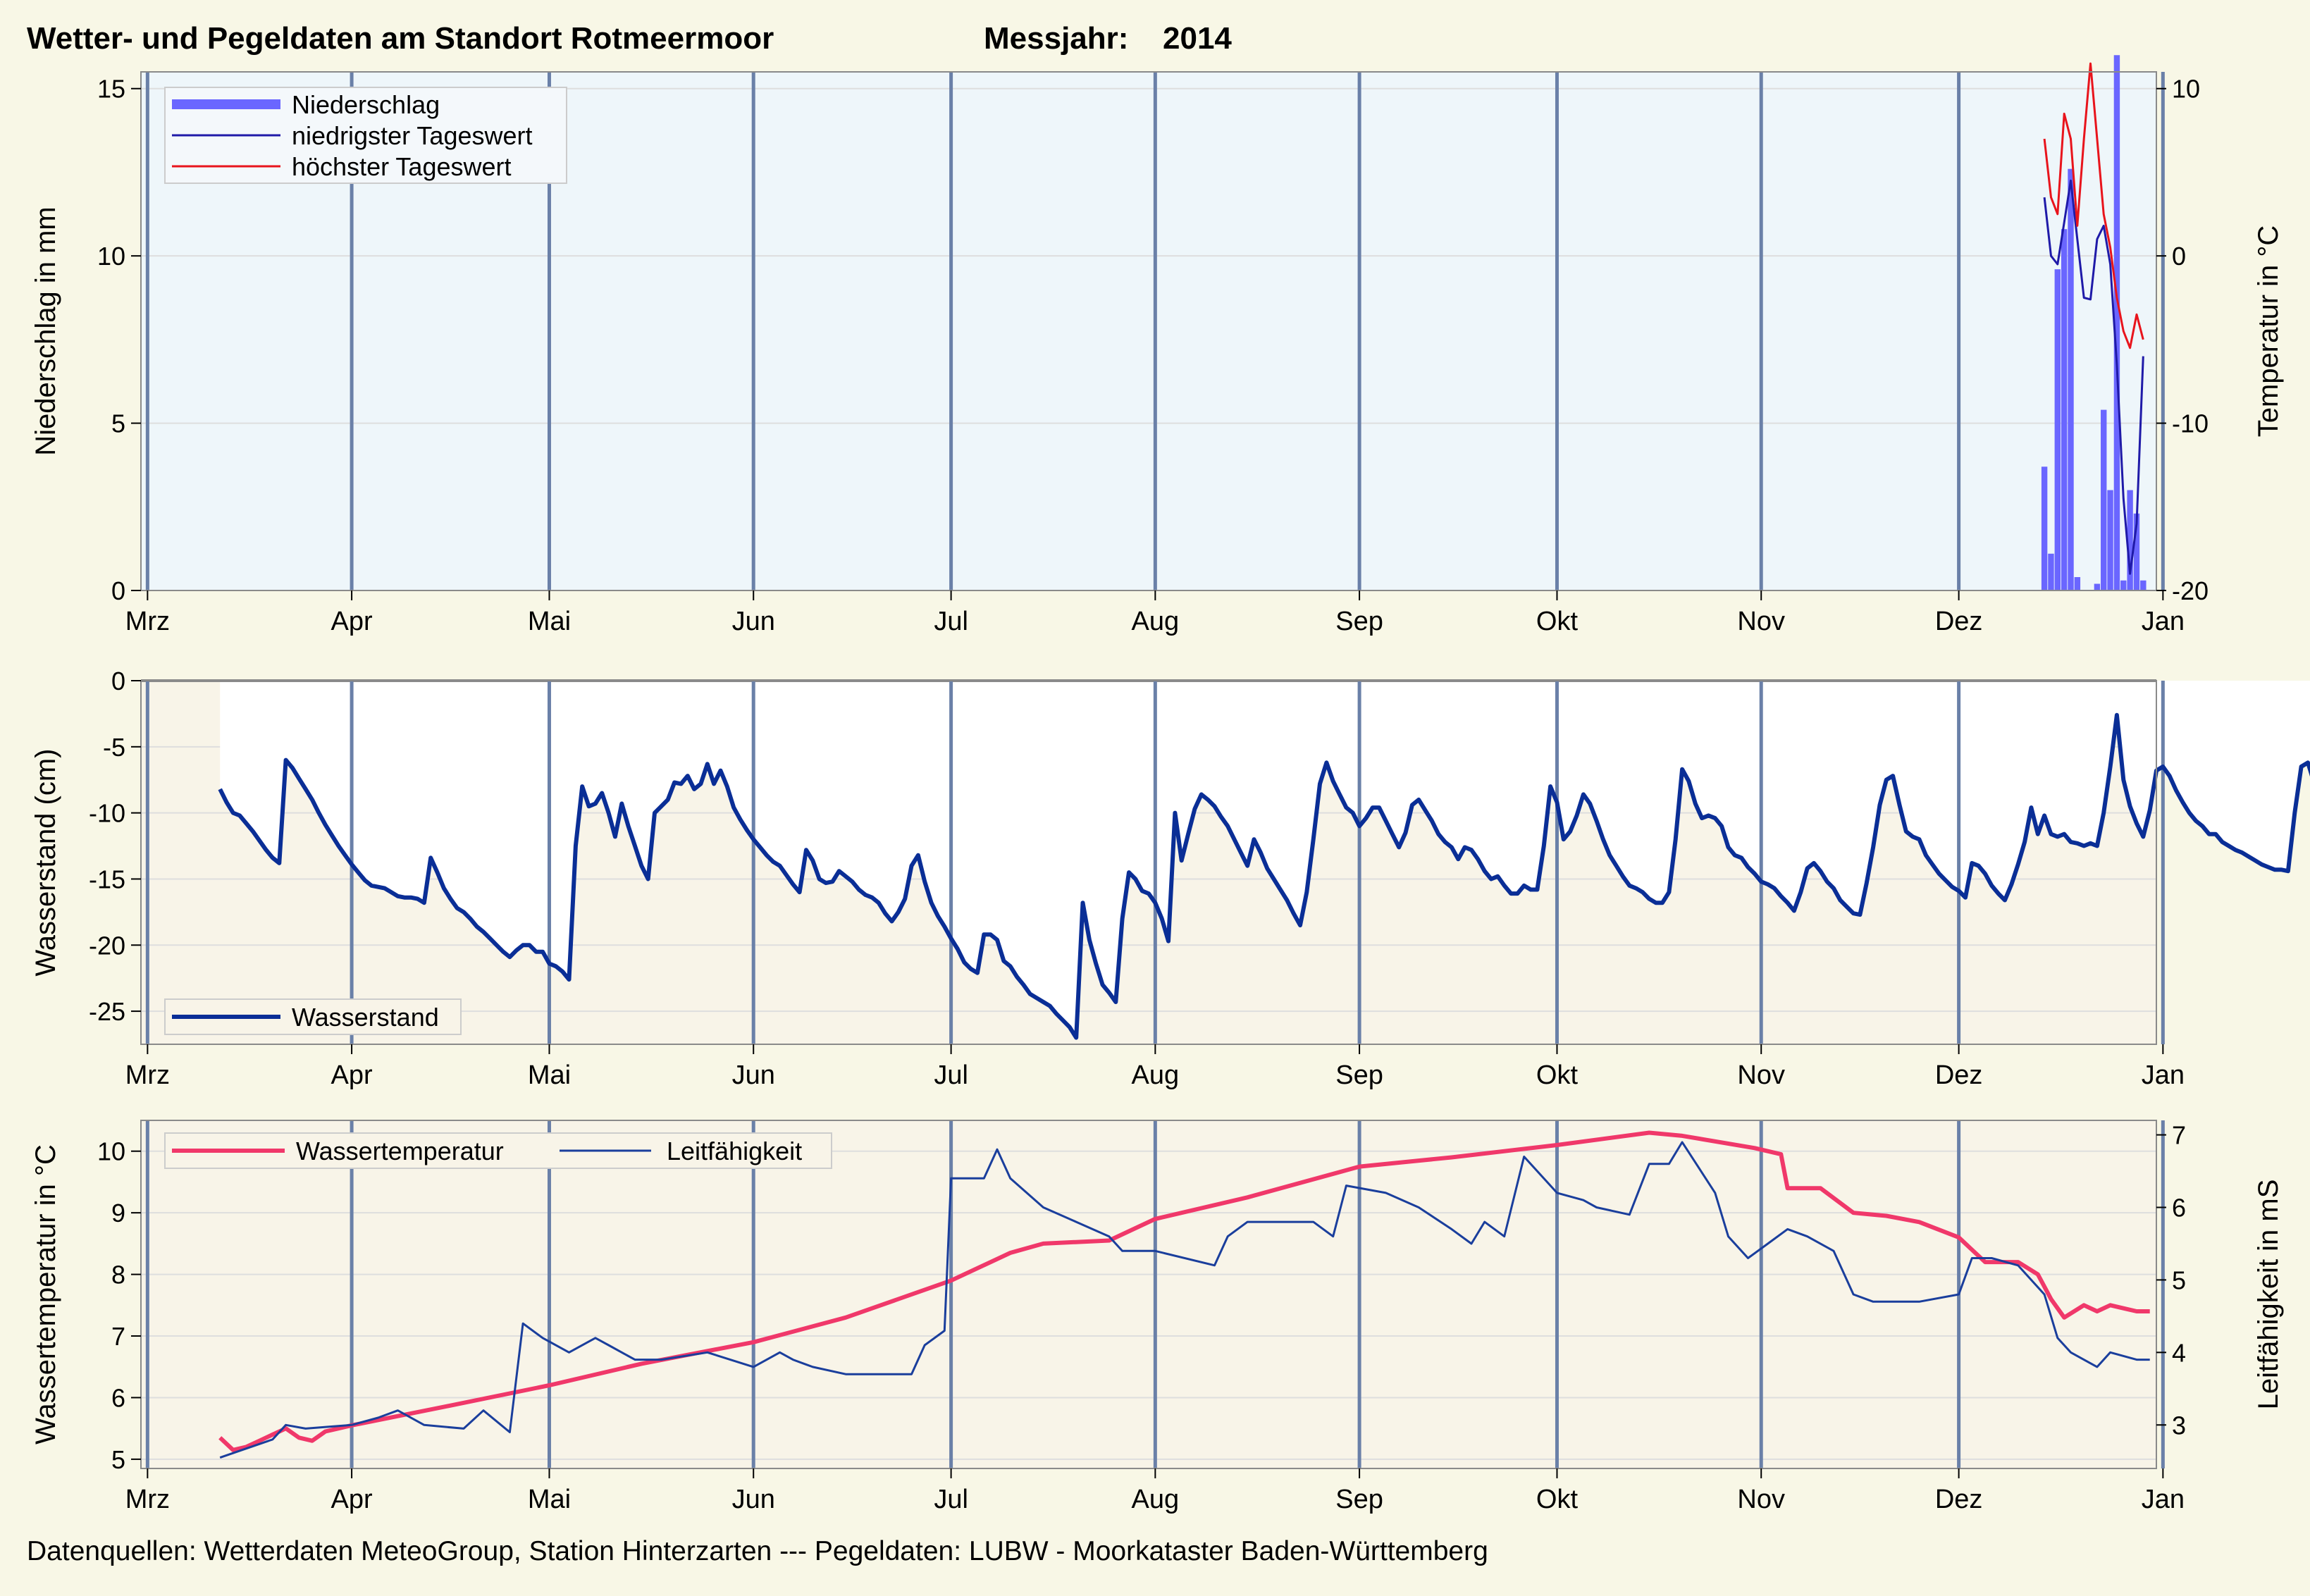  Describe the element at coordinates (400, 1151) in the screenshot. I see `legend-label: Wassertemperatur` at that location.